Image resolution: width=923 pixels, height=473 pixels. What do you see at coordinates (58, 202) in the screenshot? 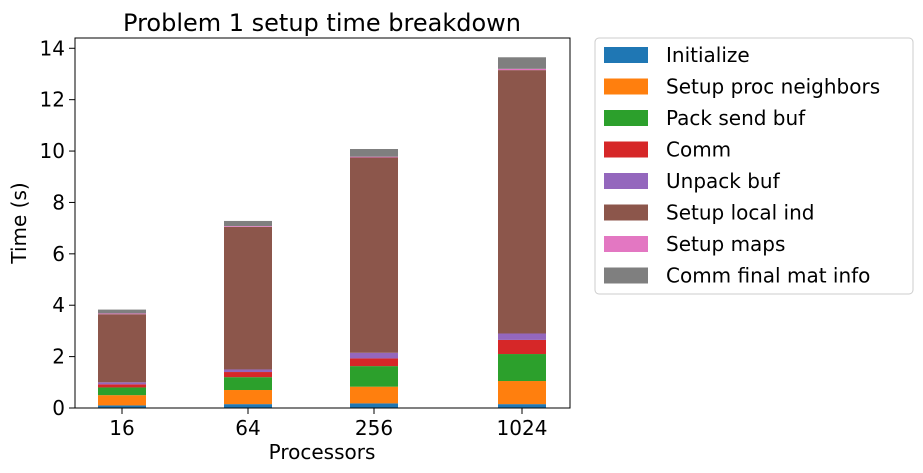
I see `y-tick-label: 8` at bounding box center [58, 202].